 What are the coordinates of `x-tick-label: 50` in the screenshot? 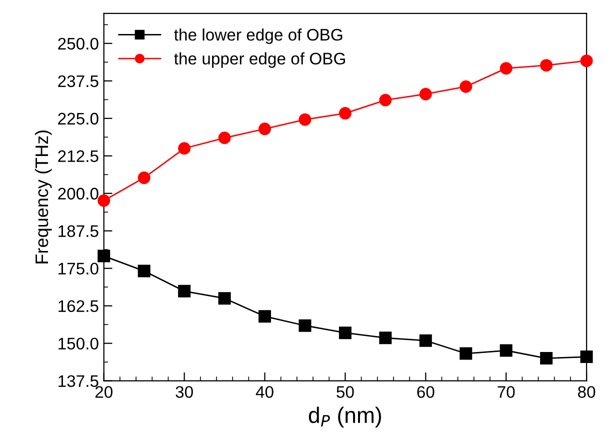 It's located at (345, 392).